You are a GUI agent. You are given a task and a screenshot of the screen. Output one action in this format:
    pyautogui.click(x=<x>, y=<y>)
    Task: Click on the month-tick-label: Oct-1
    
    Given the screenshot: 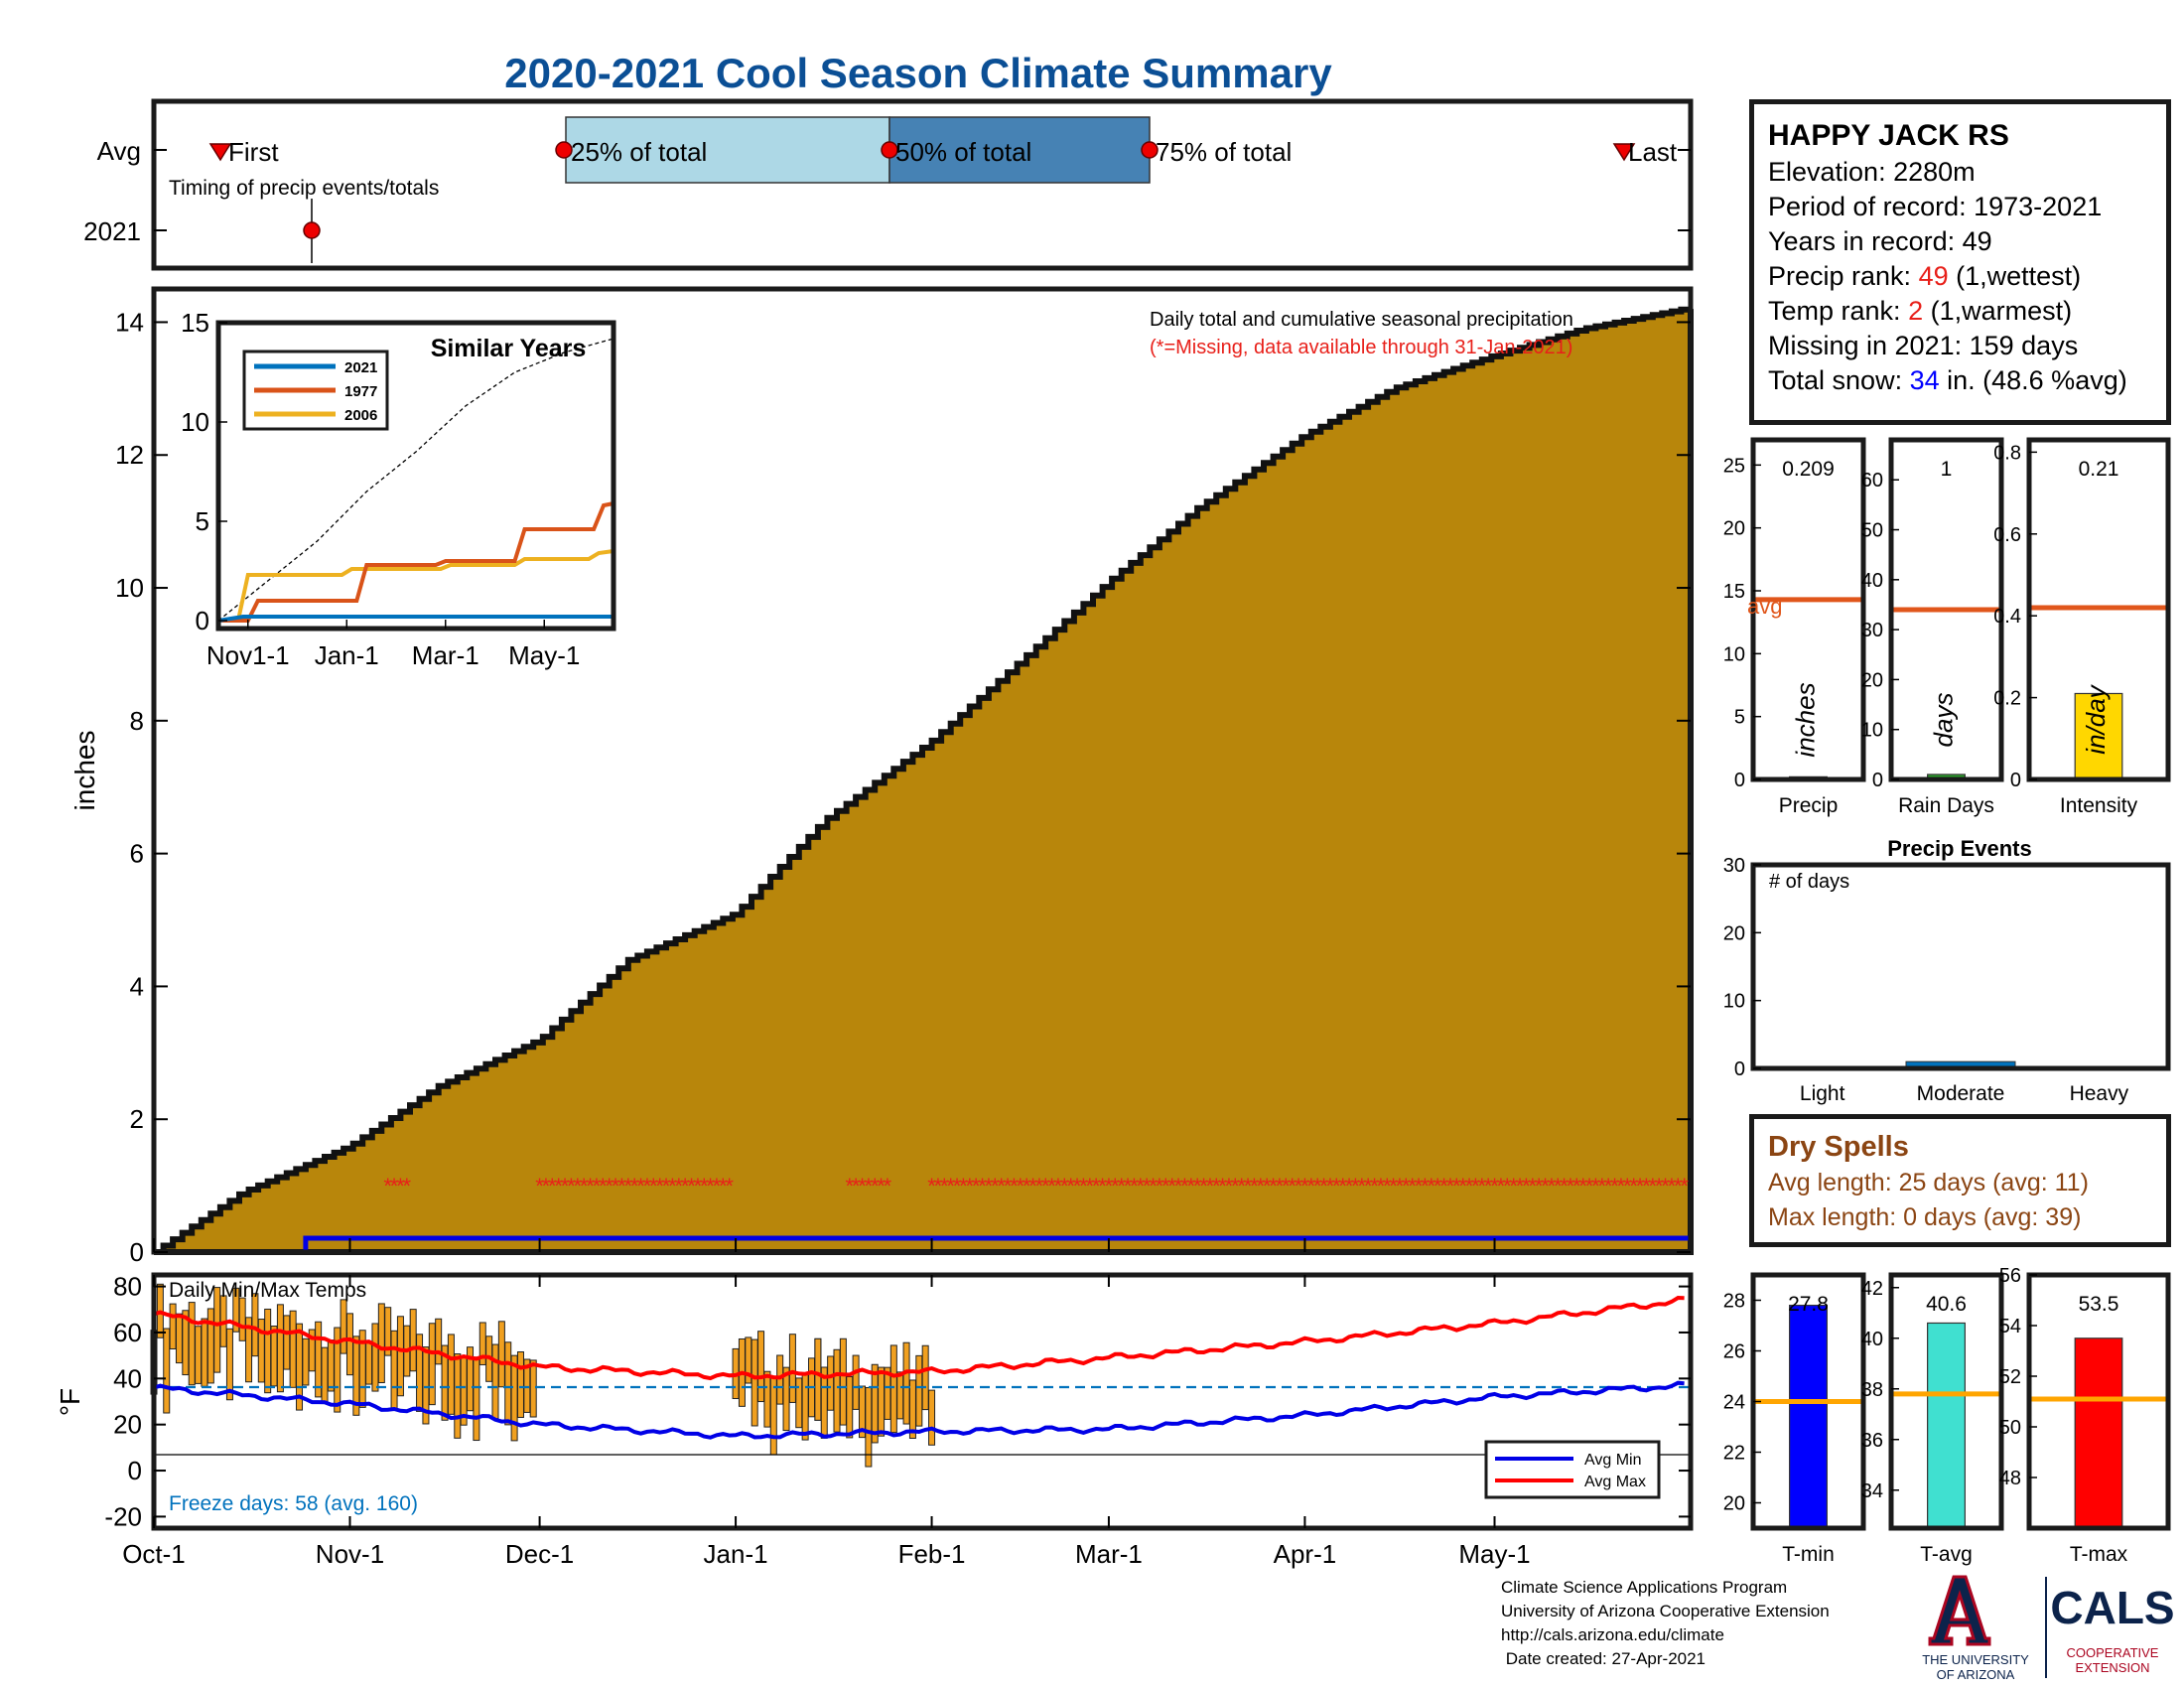 What is the action you would take?
    pyautogui.click(x=154, y=1554)
    